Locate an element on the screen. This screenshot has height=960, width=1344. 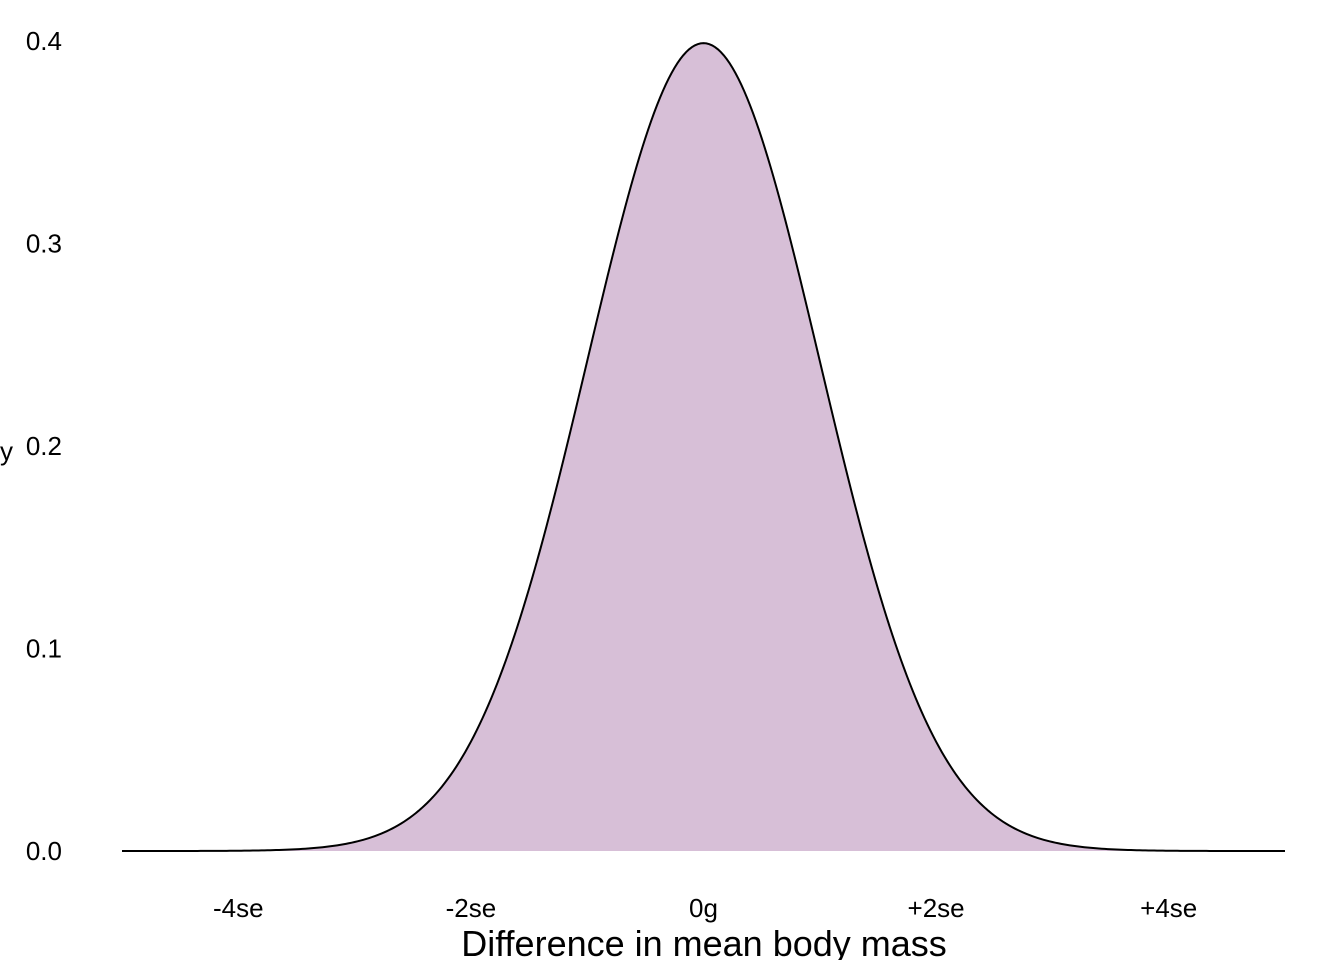
x-axis-ticks: -4se -2se 0g +2se +4se is located at coordinates (705, 908).